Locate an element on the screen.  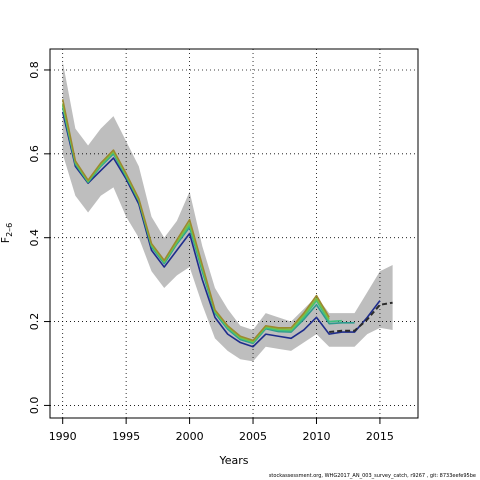
x-tick-label: 2000 is located at coordinates (190, 436).